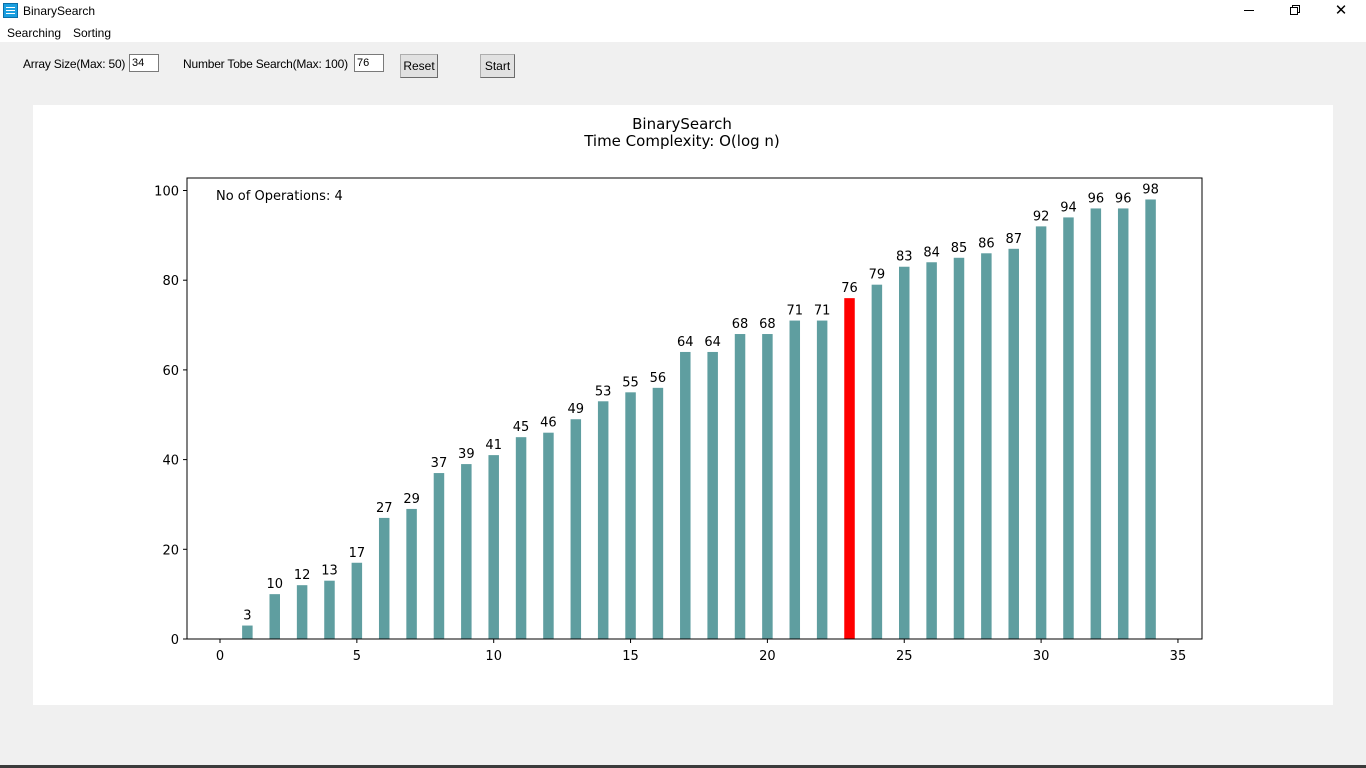 This screenshot has height=768, width=1366. What do you see at coordinates (274, 584) in the screenshot?
I see `bar-value-label: 10` at bounding box center [274, 584].